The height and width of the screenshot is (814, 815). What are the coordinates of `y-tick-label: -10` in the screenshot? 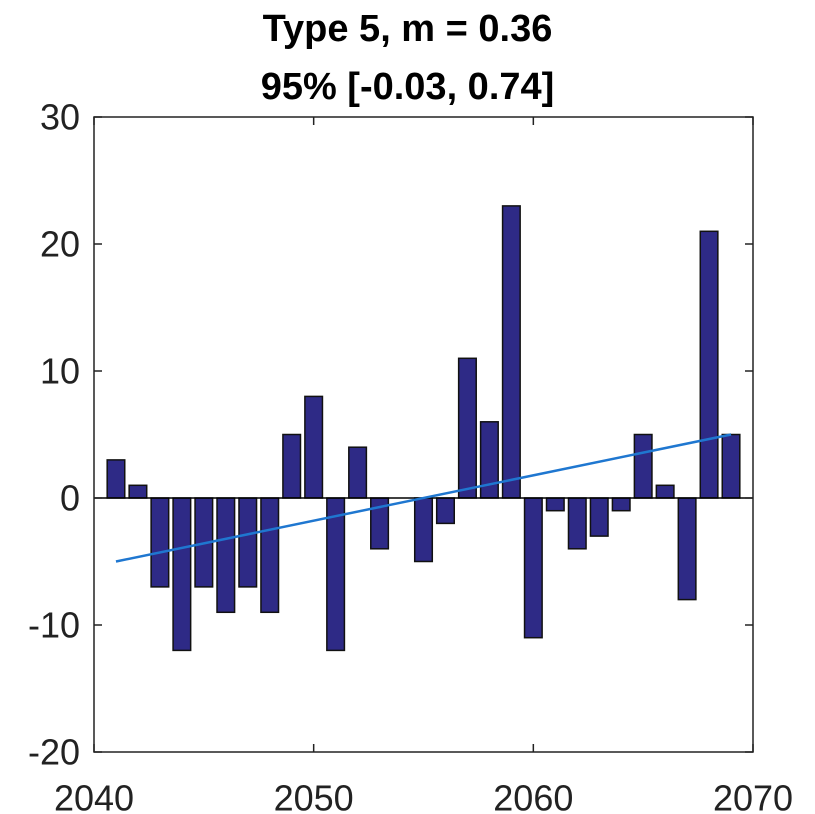 It's located at (54, 625).